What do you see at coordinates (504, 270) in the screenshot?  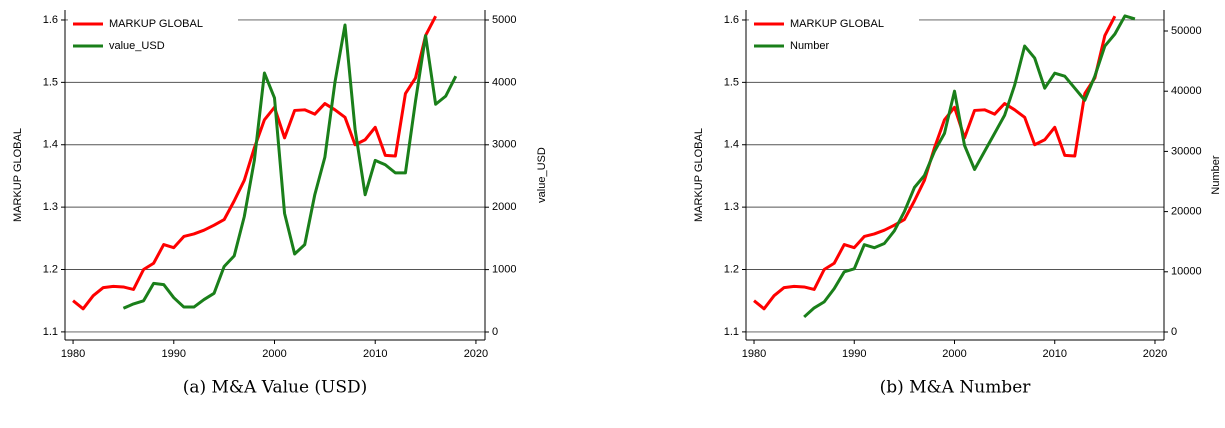 I see `y2-tick-label: 1000` at bounding box center [504, 270].